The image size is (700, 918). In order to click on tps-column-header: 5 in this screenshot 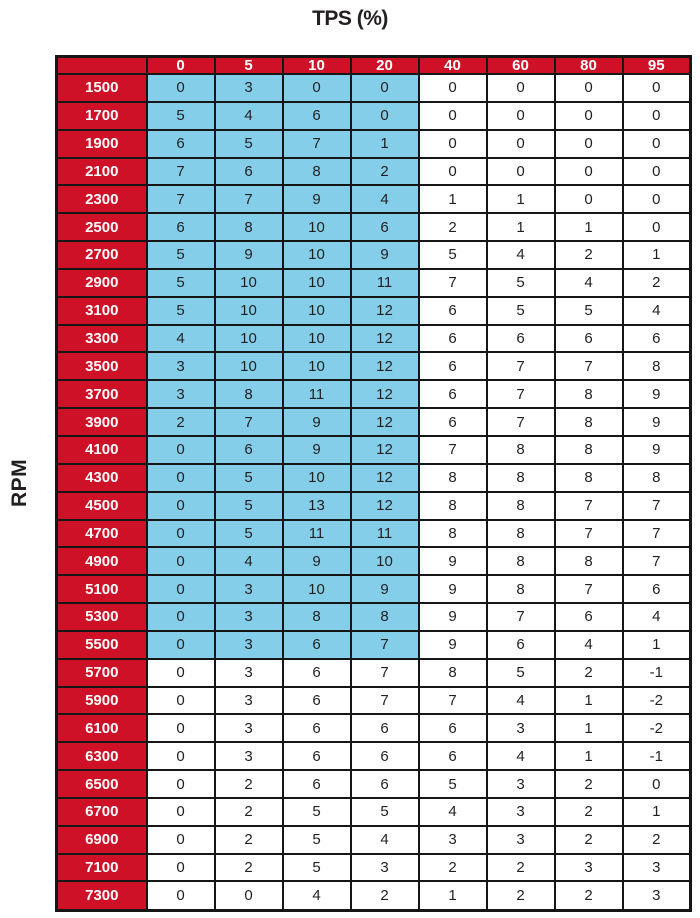, I will do `click(248, 65)`.